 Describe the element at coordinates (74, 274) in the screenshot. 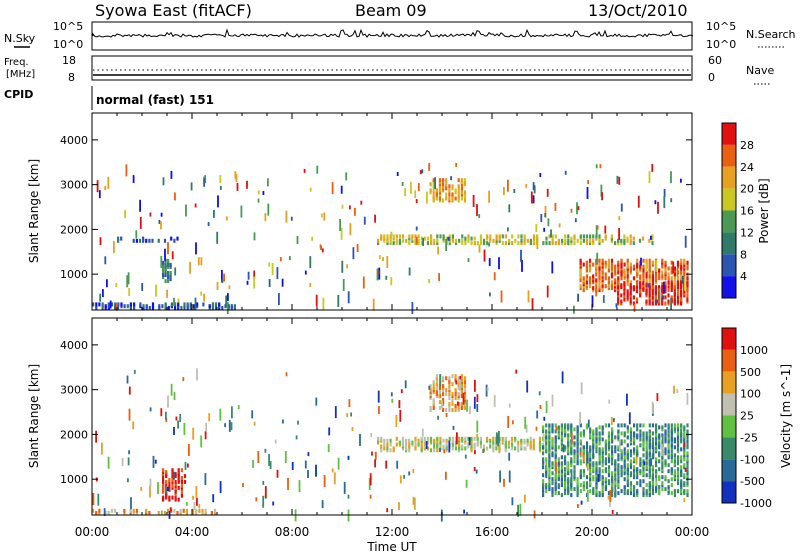

I see `ytick-label: 1000` at that location.